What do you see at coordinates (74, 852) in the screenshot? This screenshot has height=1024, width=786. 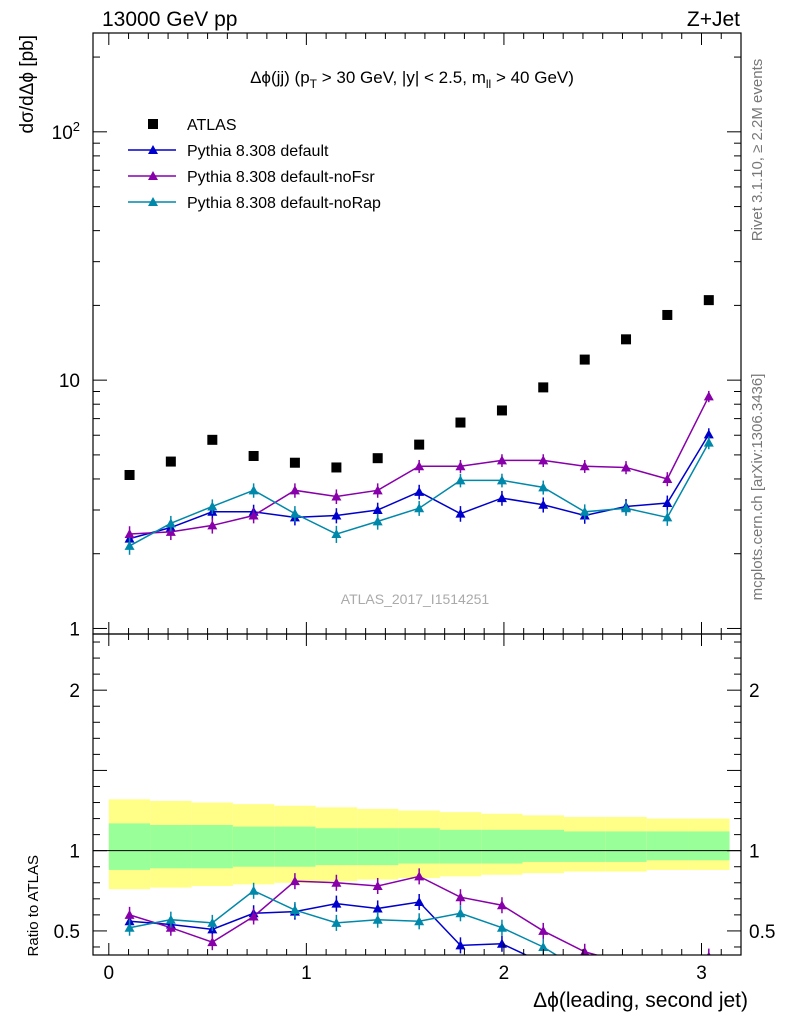 I see `ratio-y-tick-label: 1` at bounding box center [74, 852].